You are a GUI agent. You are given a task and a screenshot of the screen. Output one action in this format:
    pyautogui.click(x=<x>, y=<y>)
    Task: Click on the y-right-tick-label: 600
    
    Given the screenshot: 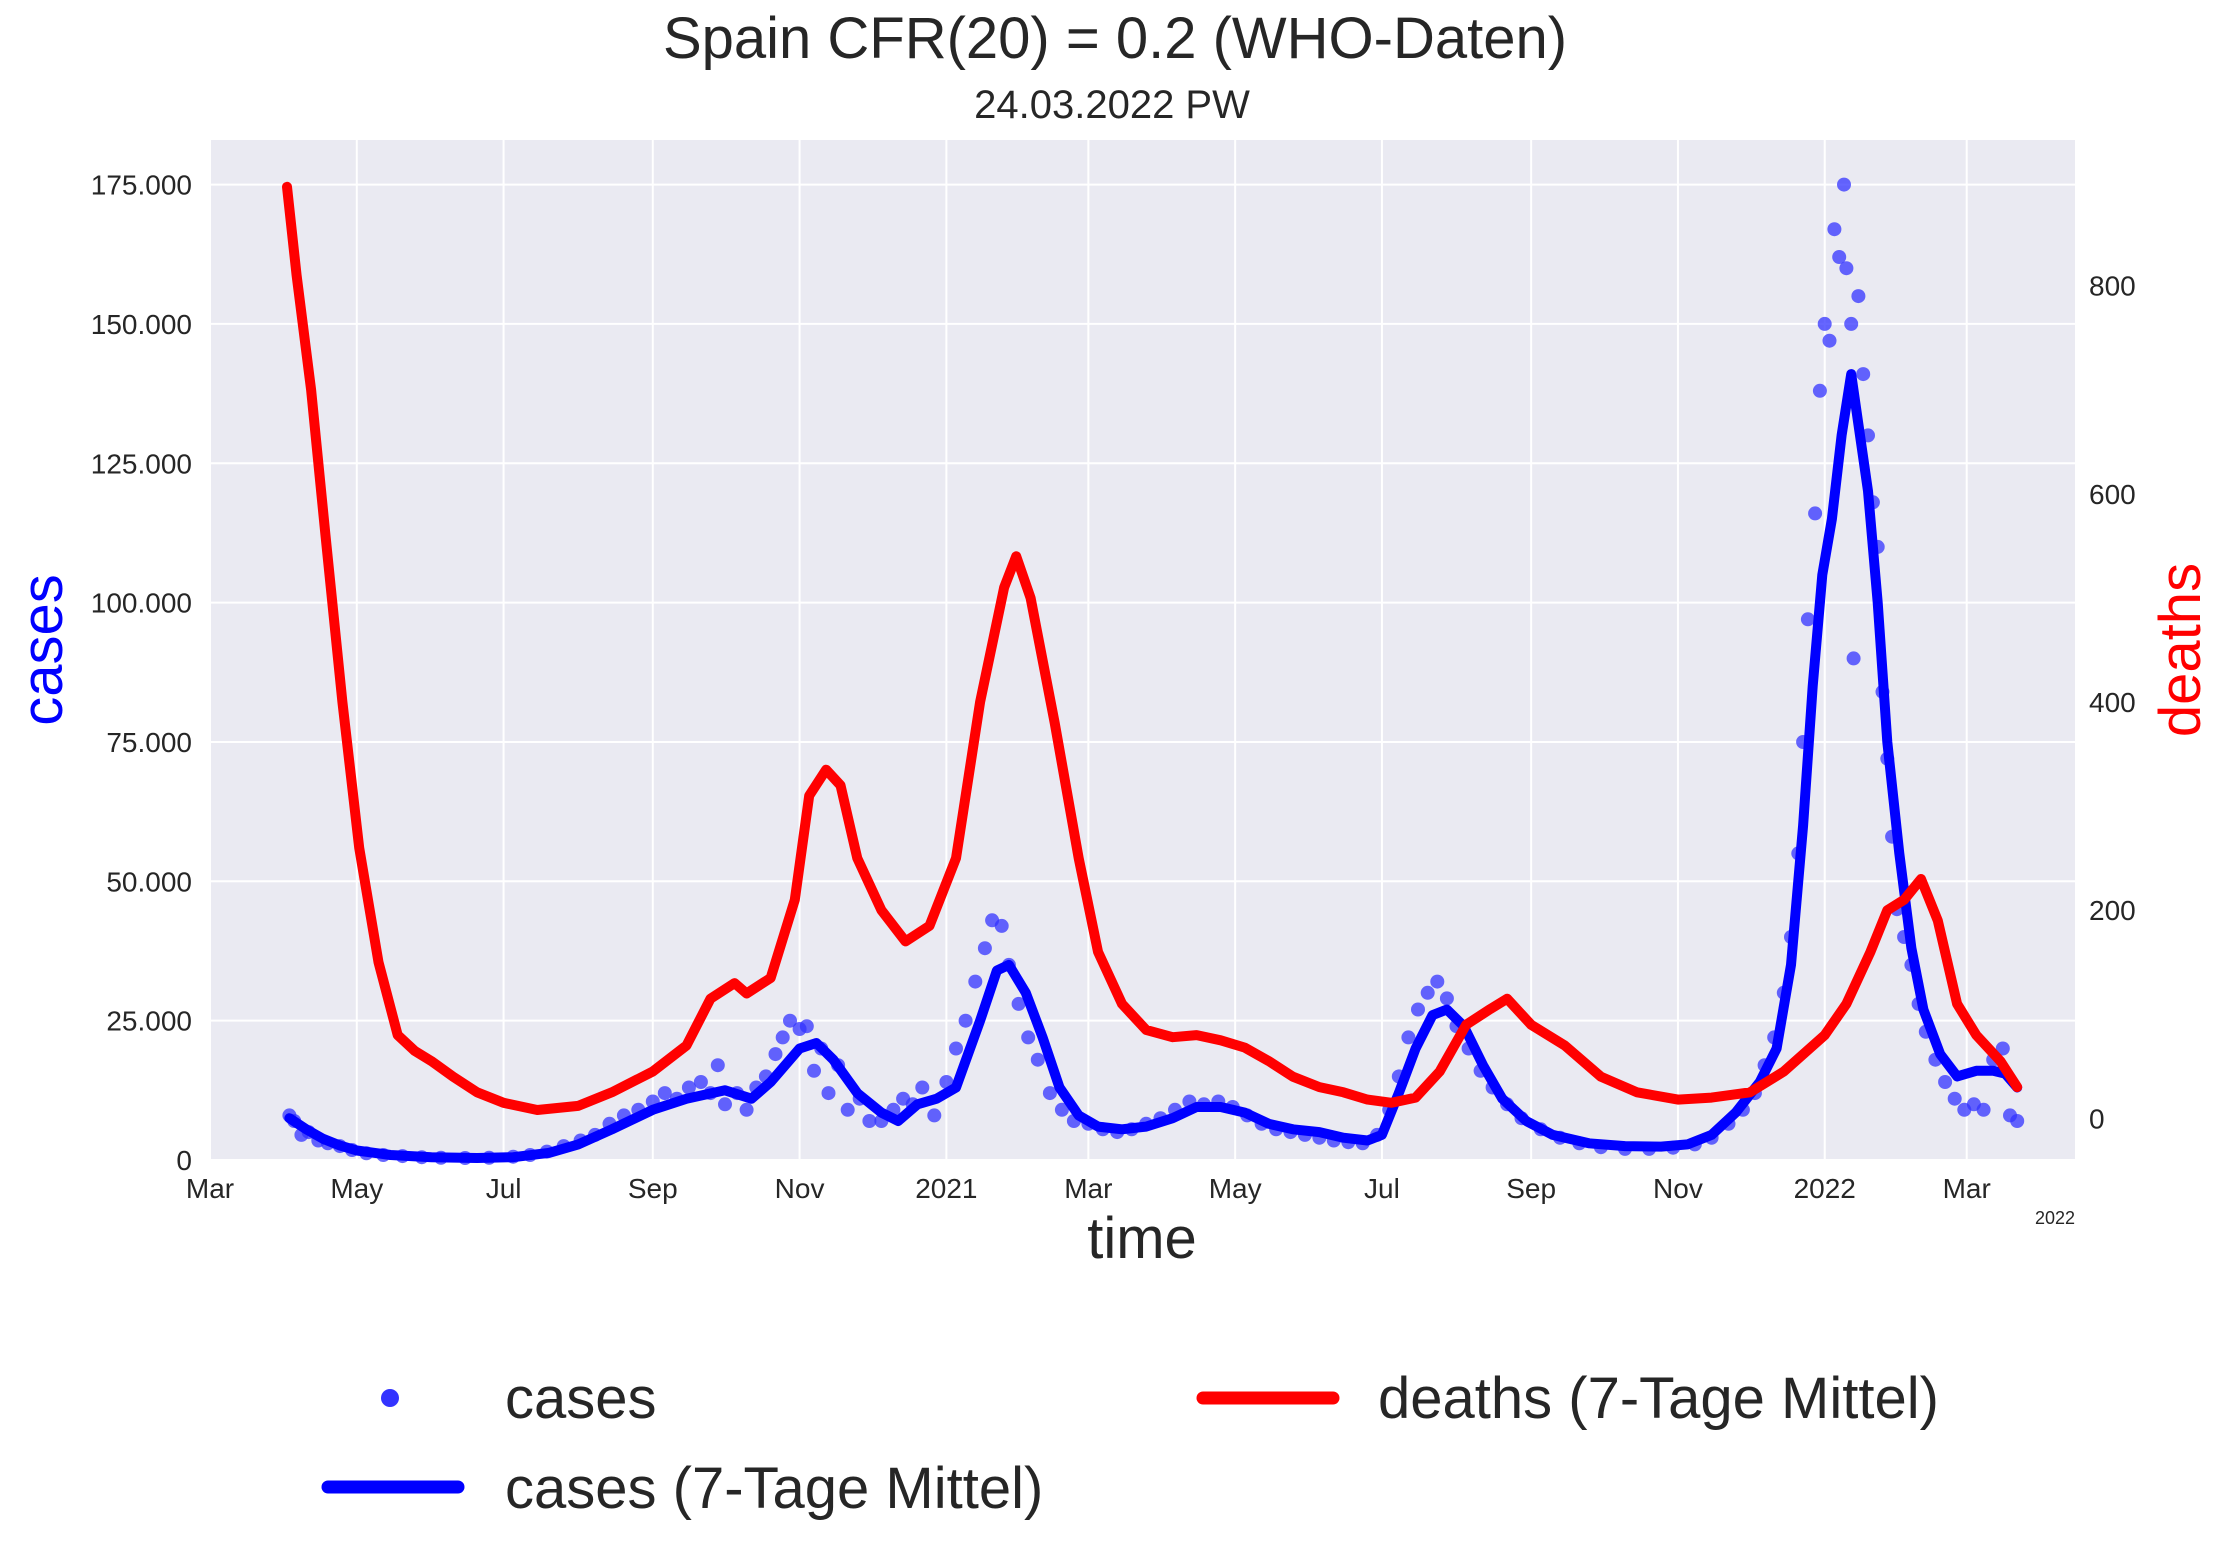 What is the action you would take?
    pyautogui.click(x=2112, y=494)
    